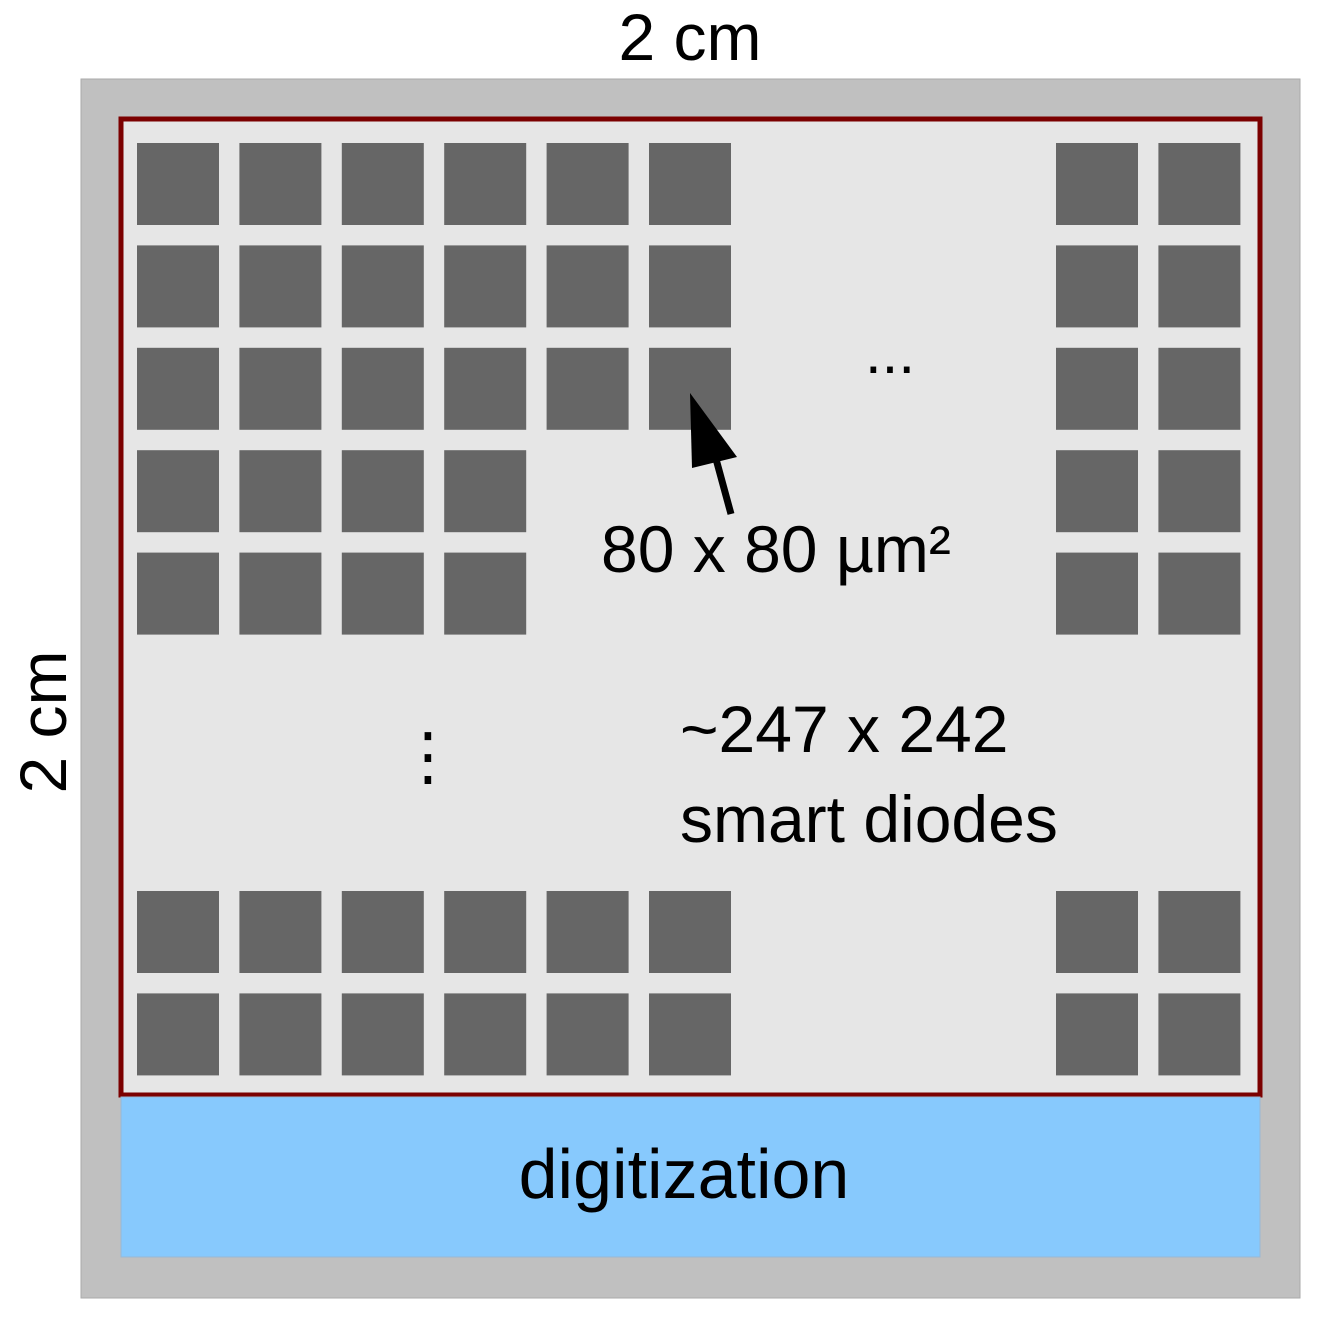  Describe the element at coordinates (869, 819) in the screenshot. I see `diode-name-label: smart diodes` at that location.